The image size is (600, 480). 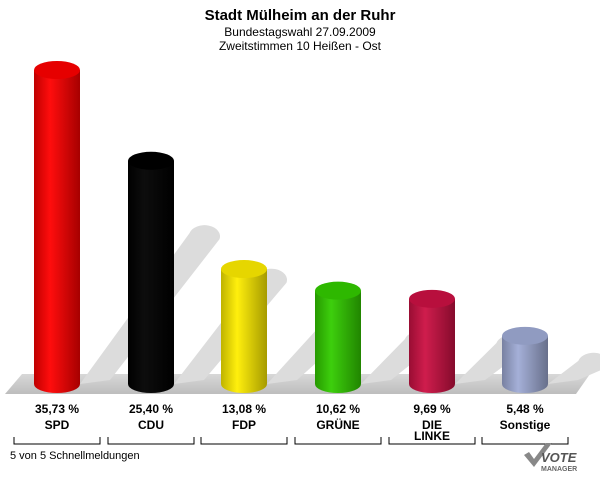 What do you see at coordinates (432, 436) in the screenshot?
I see `category-label: LINKE` at bounding box center [432, 436].